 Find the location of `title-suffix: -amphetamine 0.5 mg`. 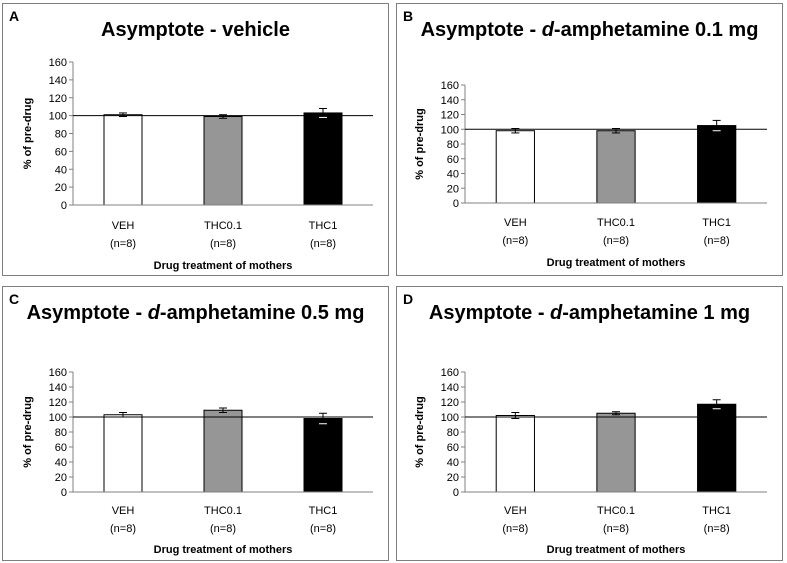

title-suffix: -amphetamine 0.5 mg is located at coordinates (262, 313).